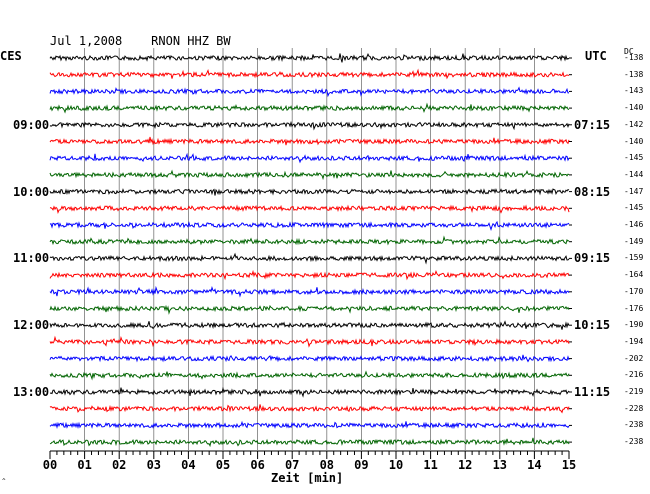 Image resolution: width=650 pixels, height=494 pixels. Describe the element at coordinates (465, 465) in the screenshot. I see `x-tick-label: 12` at that location.